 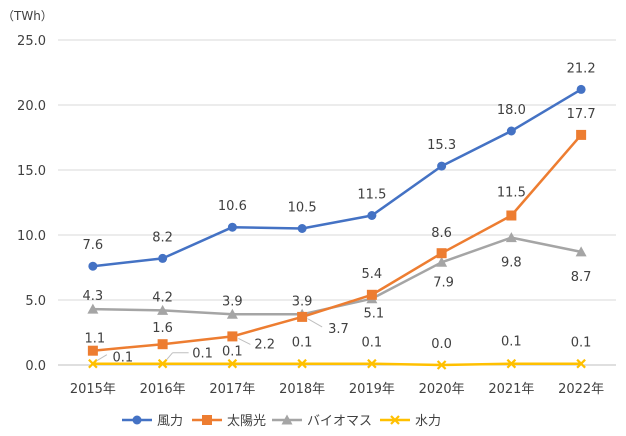 What do you see at coordinates (232, 206) in the screenshot?
I see `data-label: 10.6` at bounding box center [232, 206].